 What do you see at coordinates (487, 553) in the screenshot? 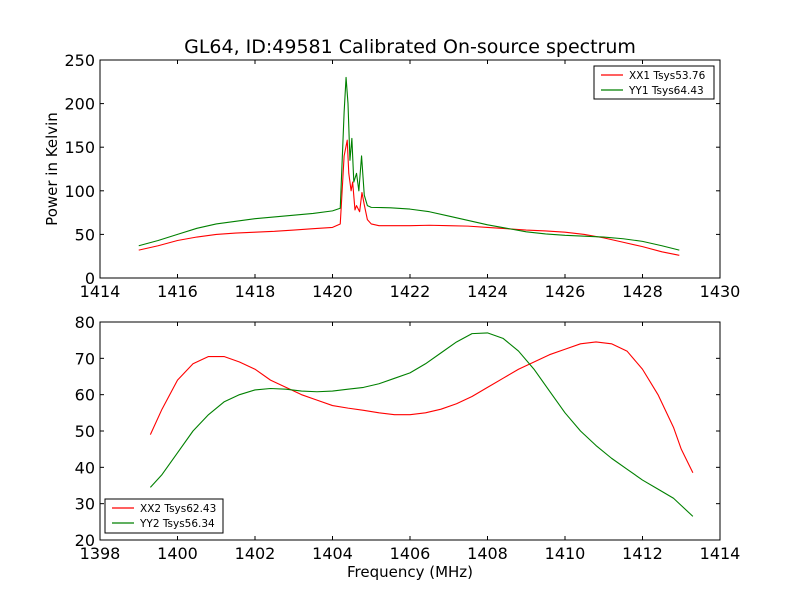
I see `x-tick-label: 1408` at bounding box center [487, 553].